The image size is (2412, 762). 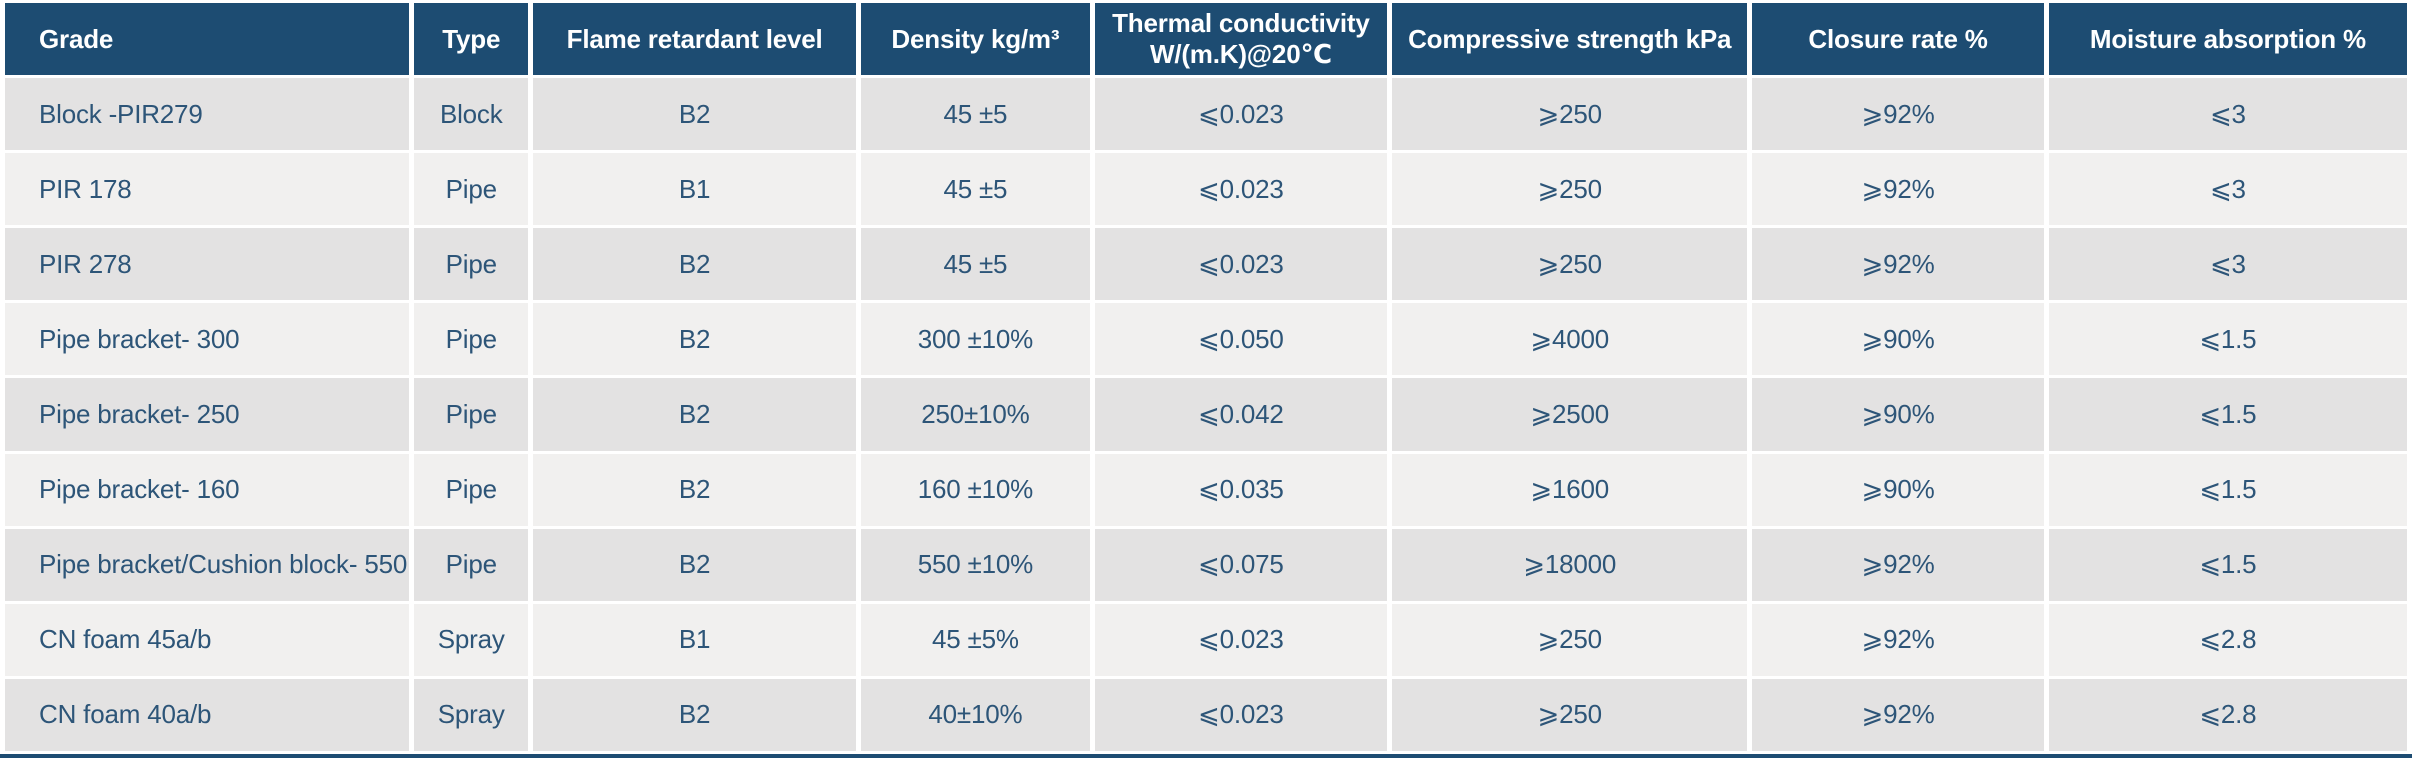 I want to click on cell-density: 40±10%, so click(x=975, y=714).